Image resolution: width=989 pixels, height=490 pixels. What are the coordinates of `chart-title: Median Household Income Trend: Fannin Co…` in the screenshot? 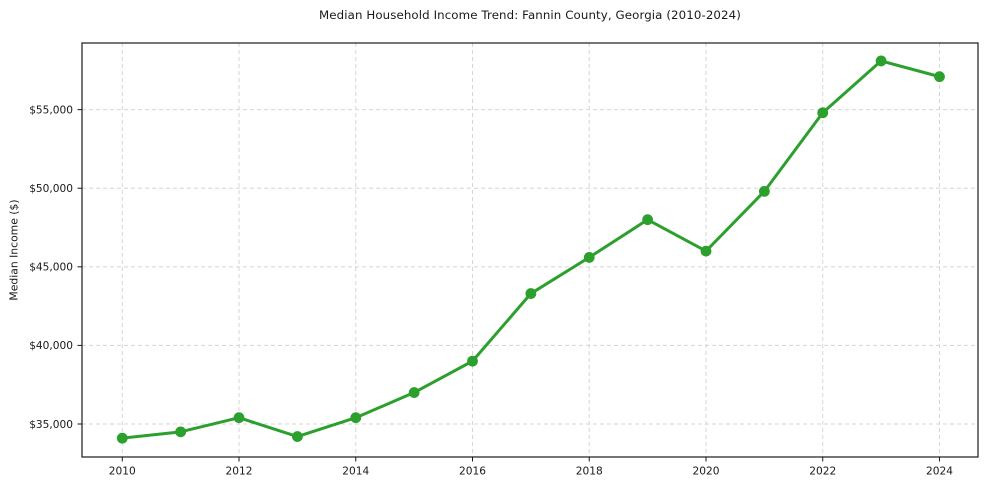 It's located at (530, 15).